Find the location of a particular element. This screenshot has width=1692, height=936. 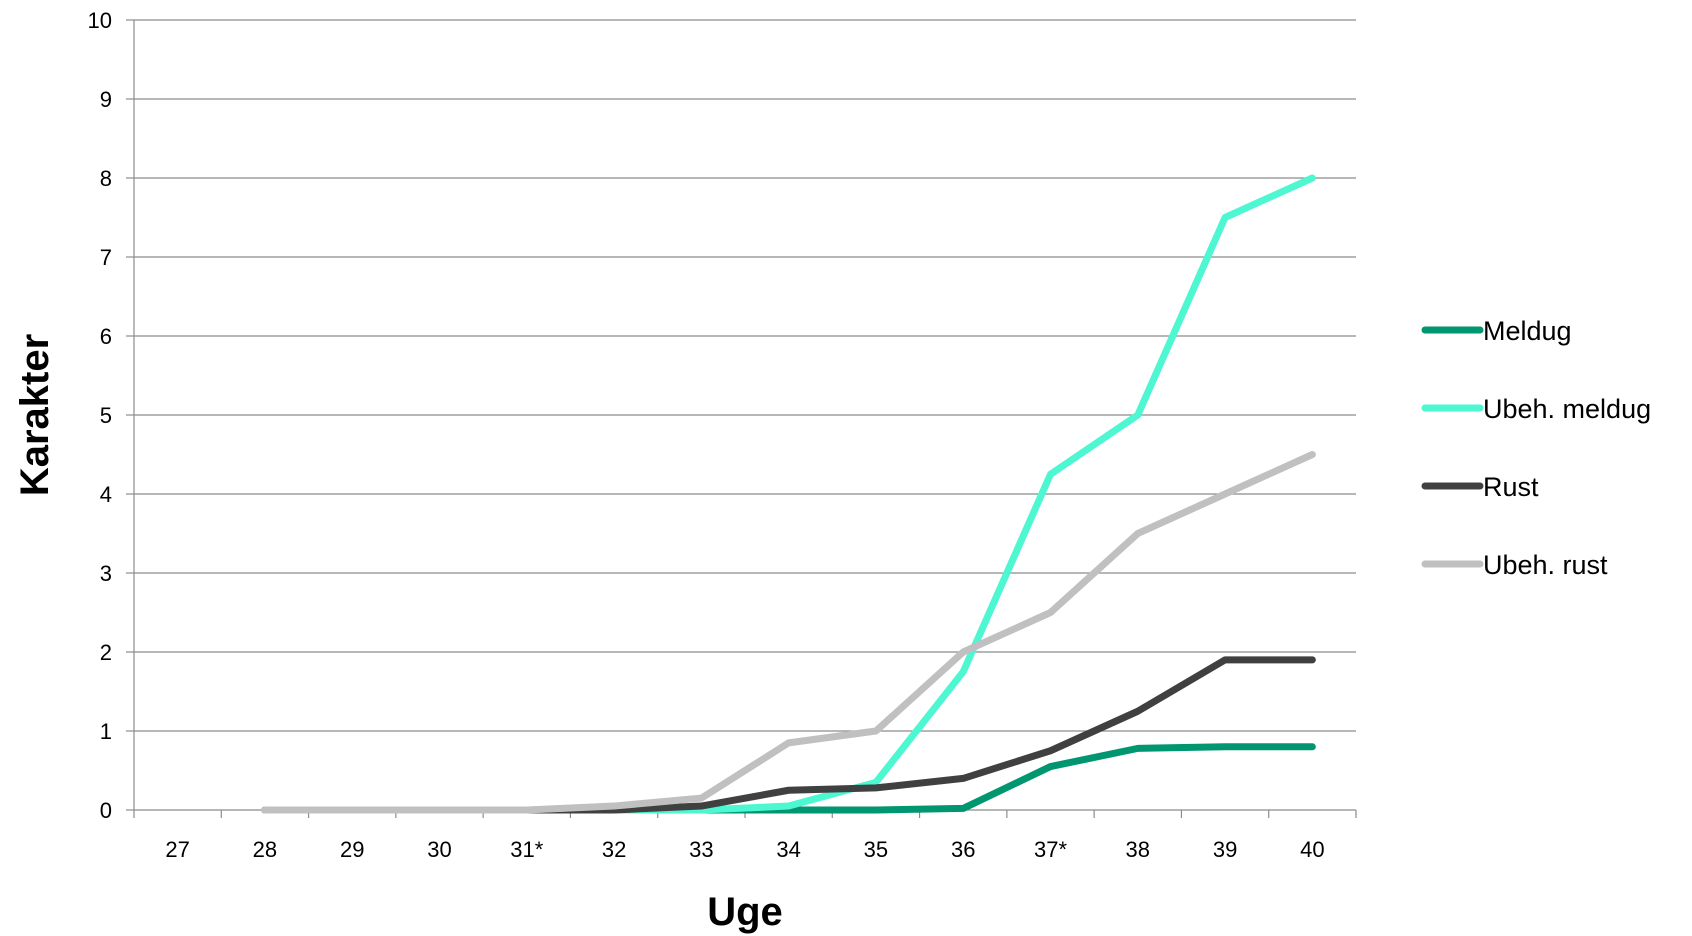

x-tick-label: 36 is located at coordinates (963, 849).